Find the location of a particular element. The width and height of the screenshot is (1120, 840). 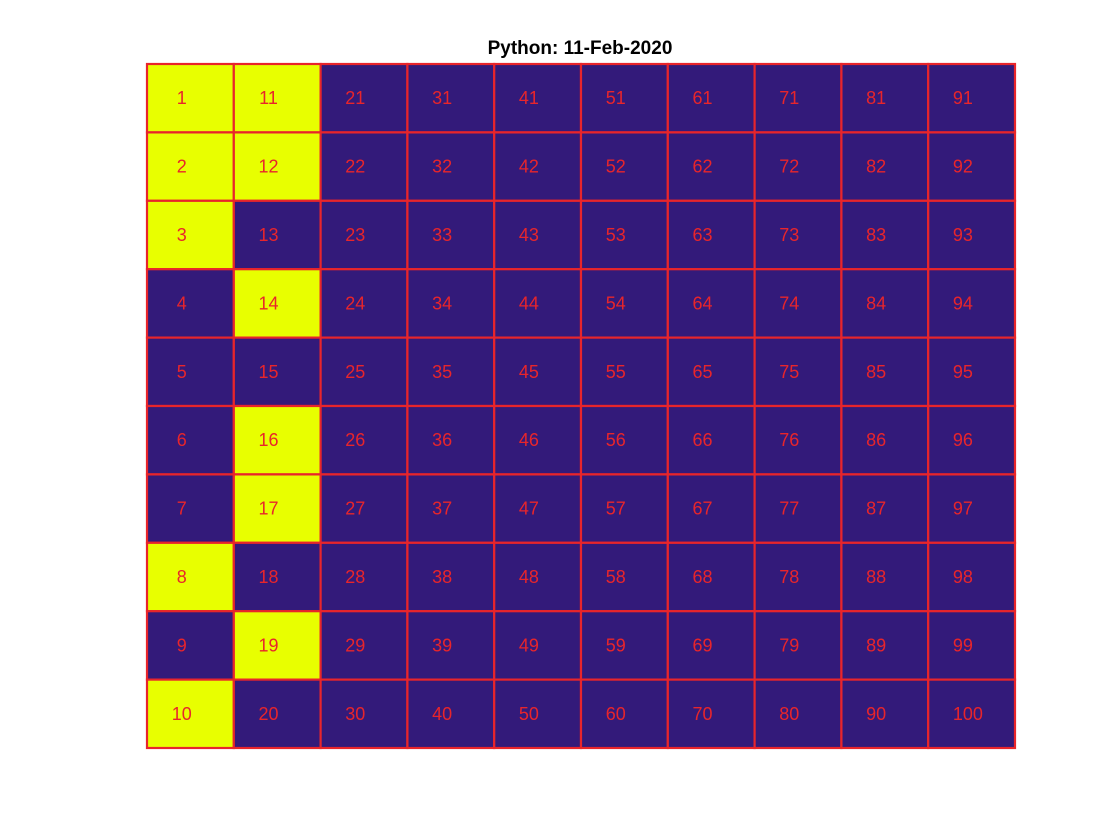

heatmap-cell-label-88: 88 is located at coordinates (876, 577).